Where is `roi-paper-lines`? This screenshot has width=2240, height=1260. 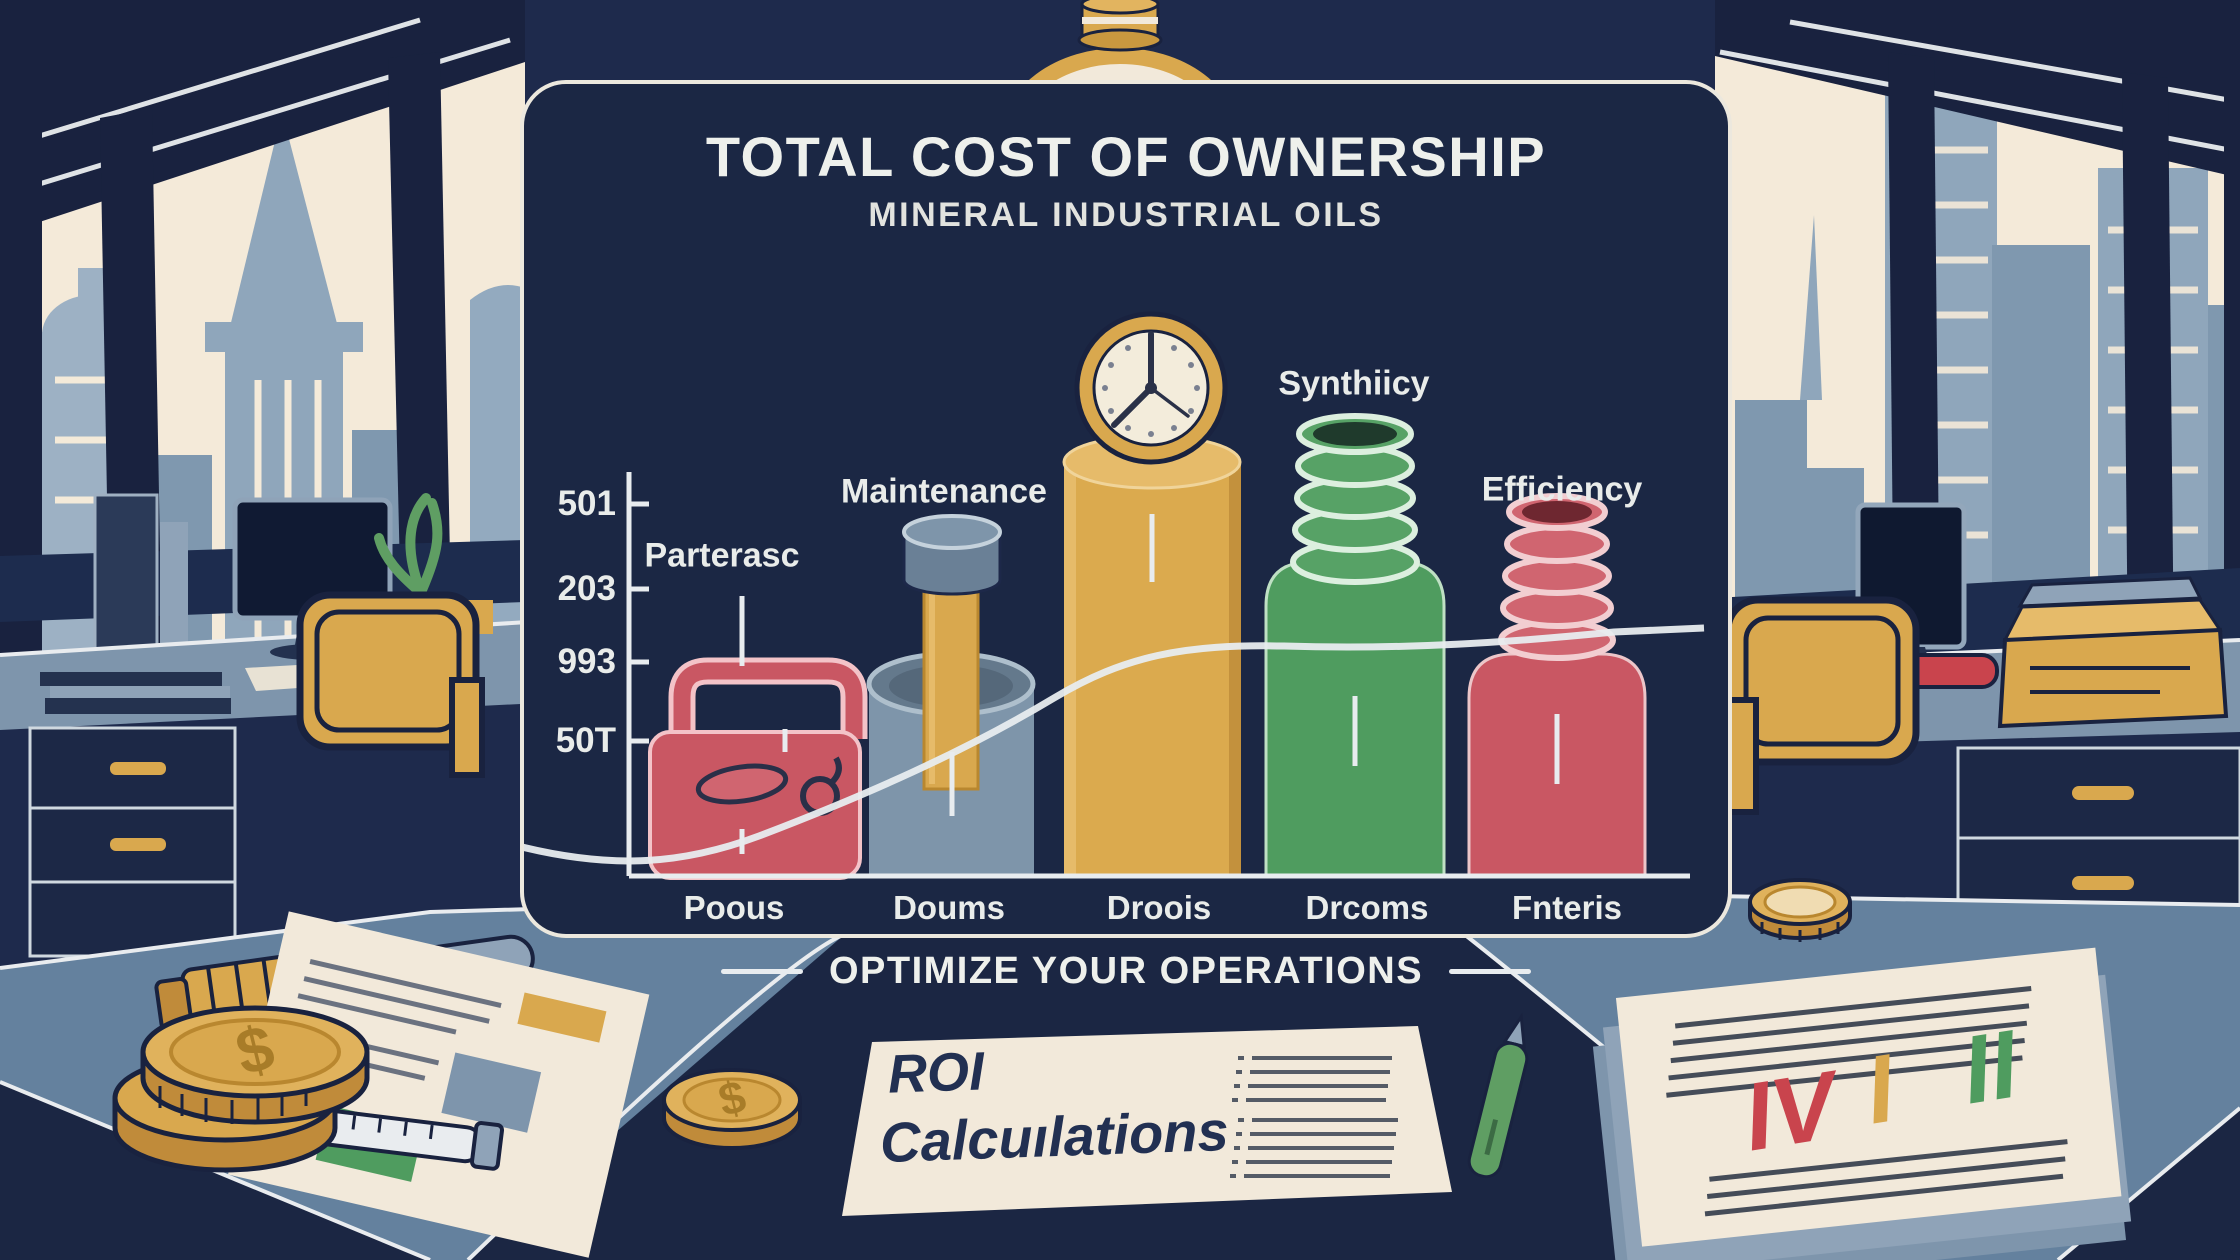
roi-paper-lines is located at coordinates (1321, 1117).